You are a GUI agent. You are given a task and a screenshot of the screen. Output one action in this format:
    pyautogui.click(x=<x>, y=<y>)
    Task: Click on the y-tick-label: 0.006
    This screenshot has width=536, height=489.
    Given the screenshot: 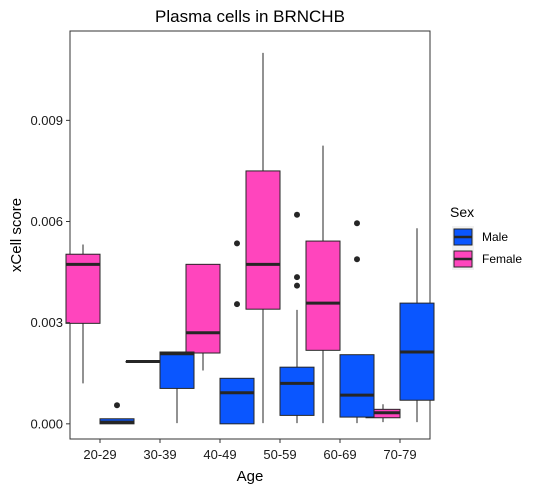 What is the action you would take?
    pyautogui.click(x=46, y=221)
    